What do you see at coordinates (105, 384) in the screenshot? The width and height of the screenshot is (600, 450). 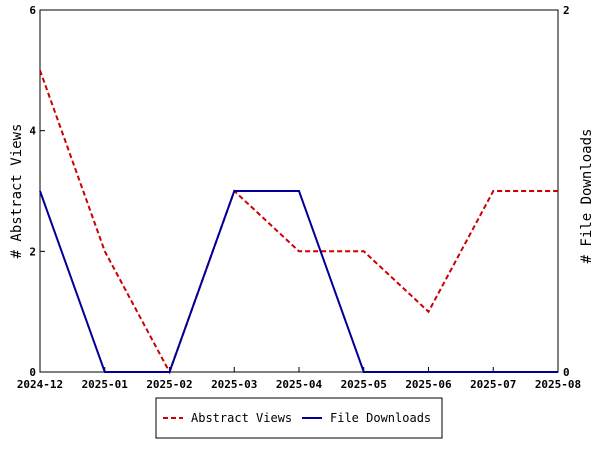 I see `x-tick-label: 2025-01` at bounding box center [105, 384].